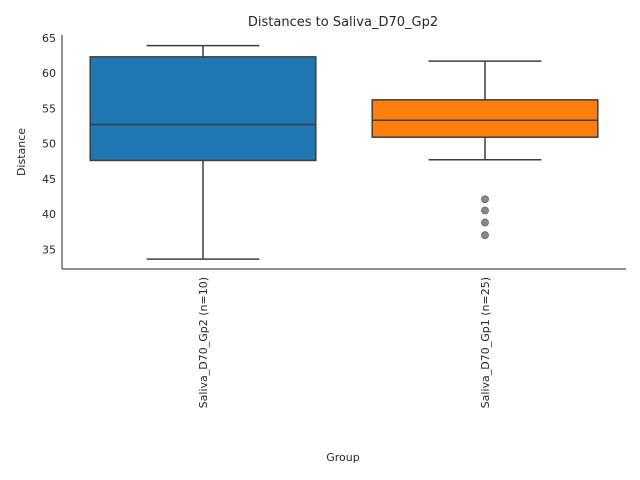 The image size is (640, 480). I want to click on y-tick-label: 45, so click(49, 179).